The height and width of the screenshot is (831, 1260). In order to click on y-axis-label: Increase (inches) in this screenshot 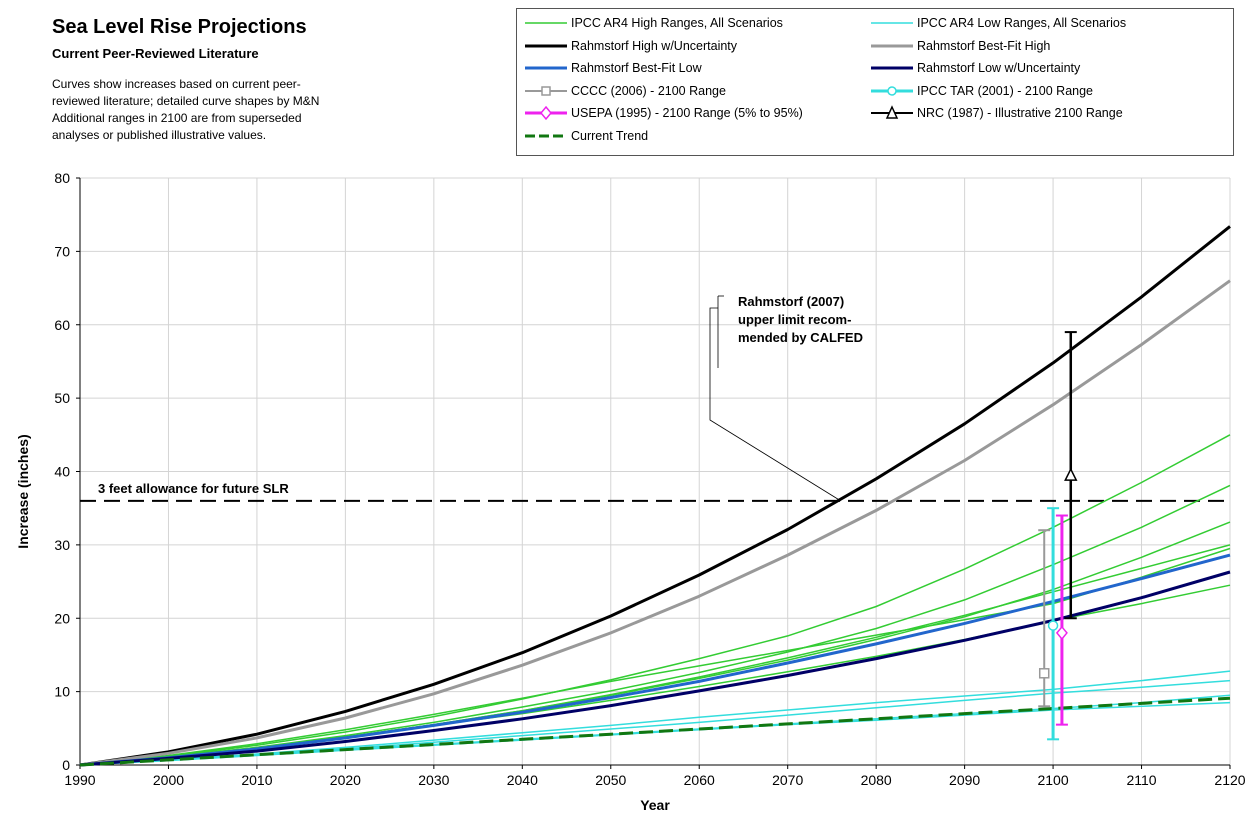, I will do `click(23, 491)`.